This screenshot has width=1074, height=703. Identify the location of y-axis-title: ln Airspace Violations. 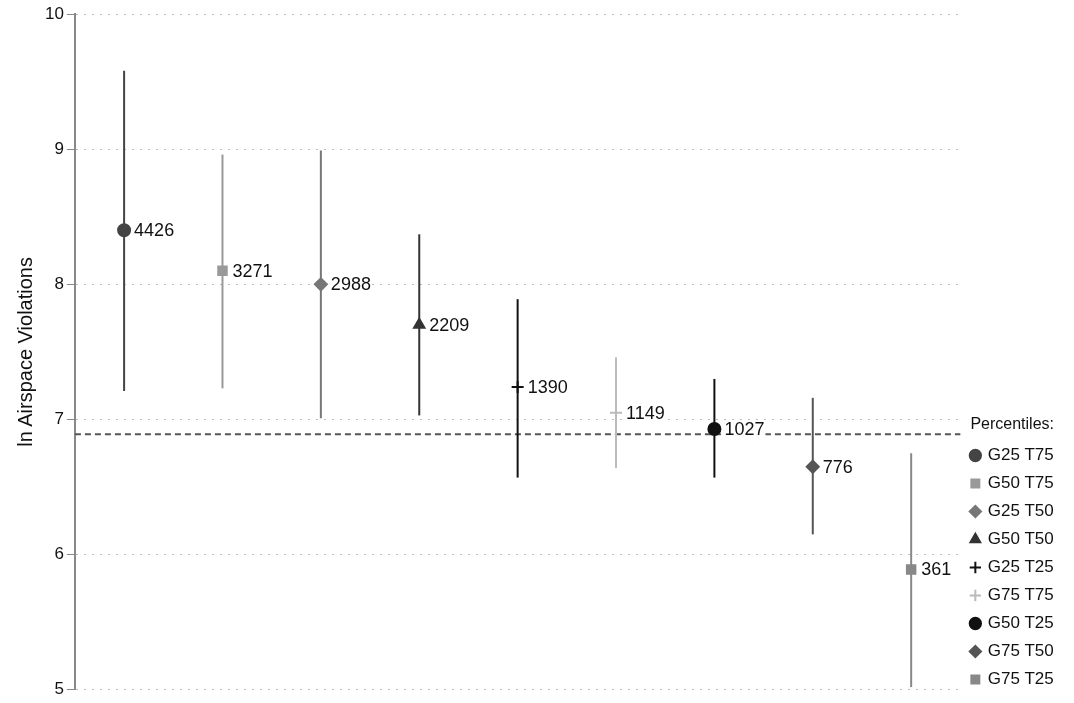
(24, 352).